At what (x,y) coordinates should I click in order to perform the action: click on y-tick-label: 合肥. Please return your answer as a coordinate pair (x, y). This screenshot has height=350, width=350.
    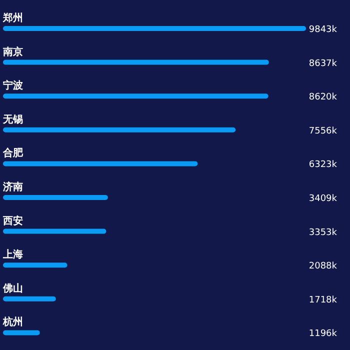
    Looking at the image, I should click on (13, 153).